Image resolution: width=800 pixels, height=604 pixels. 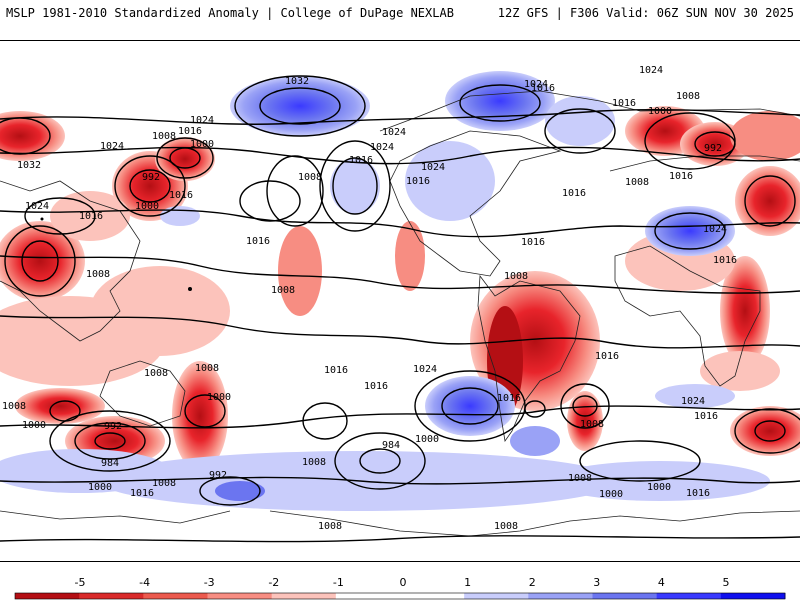 I want to click on colorbar-tick-label: 2, so click(x=532, y=582).